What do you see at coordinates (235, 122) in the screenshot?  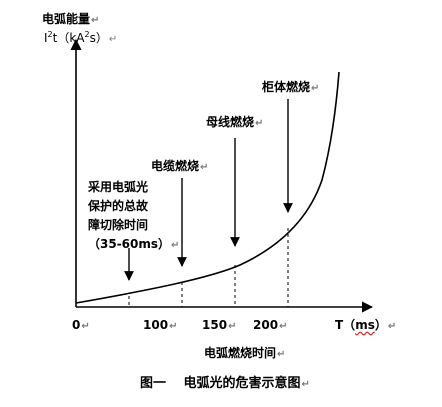 I see `annotation-busbar-burning: 母线燃烧↵` at bounding box center [235, 122].